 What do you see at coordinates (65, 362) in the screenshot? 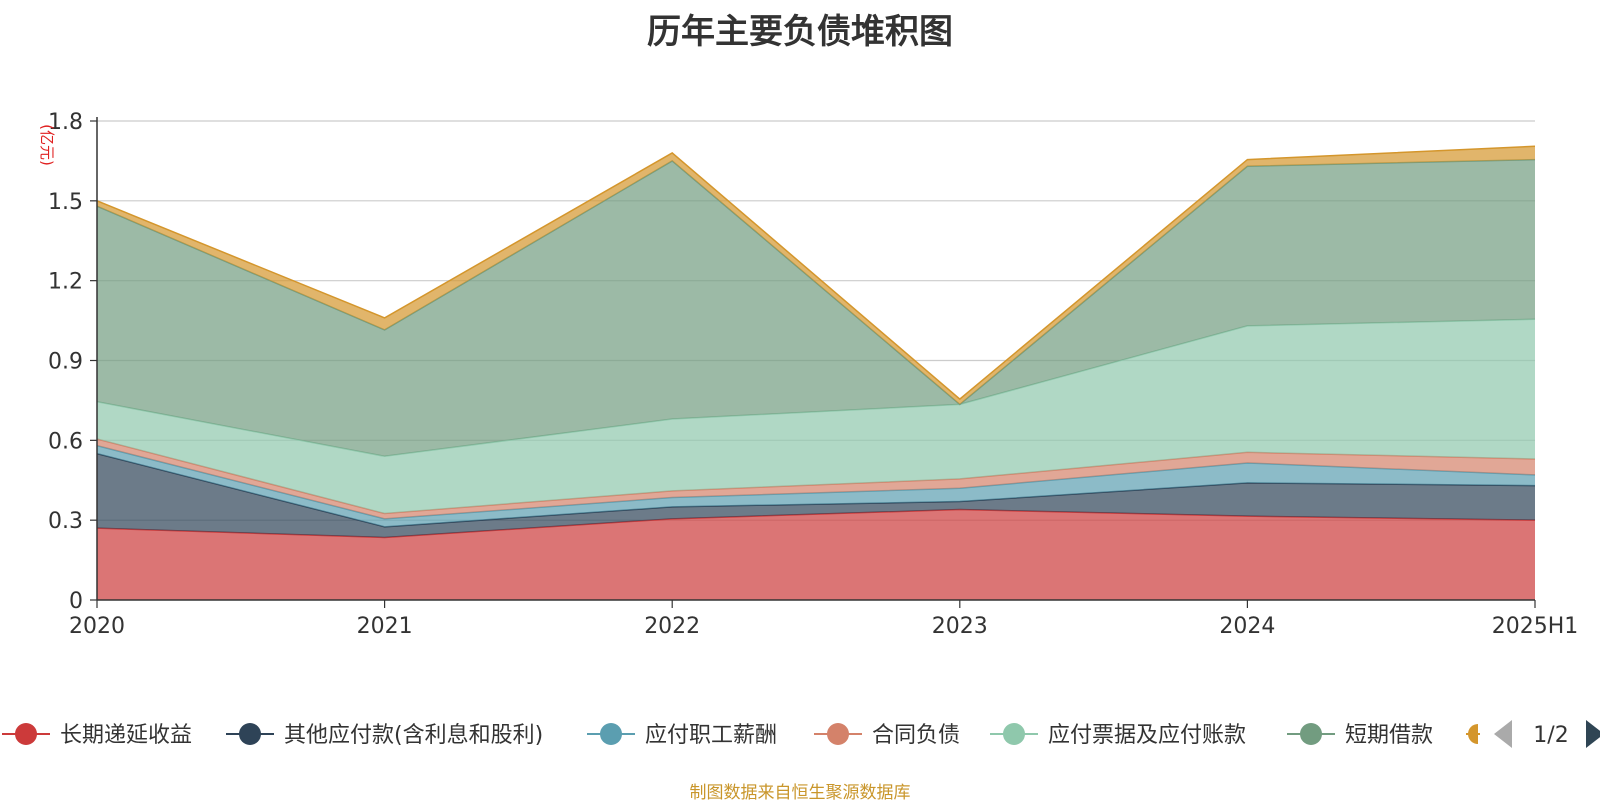
I see `y-tick-label: 0.9` at bounding box center [65, 362].